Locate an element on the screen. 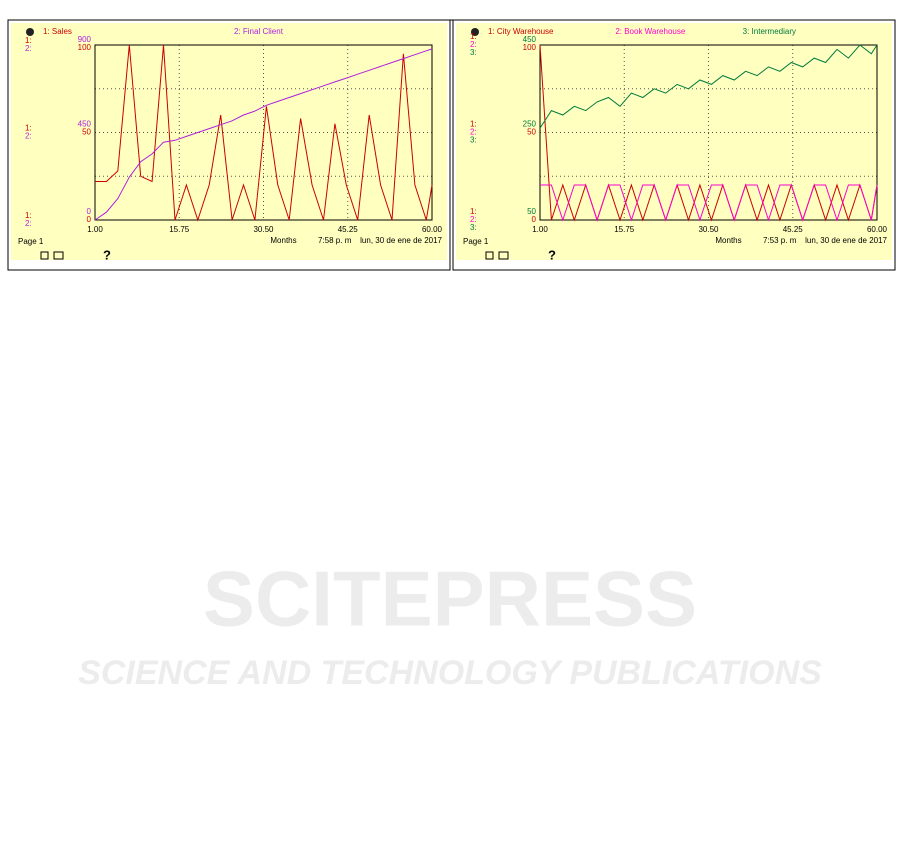  watermark-title: SCITEPRESS is located at coordinates (450, 599).